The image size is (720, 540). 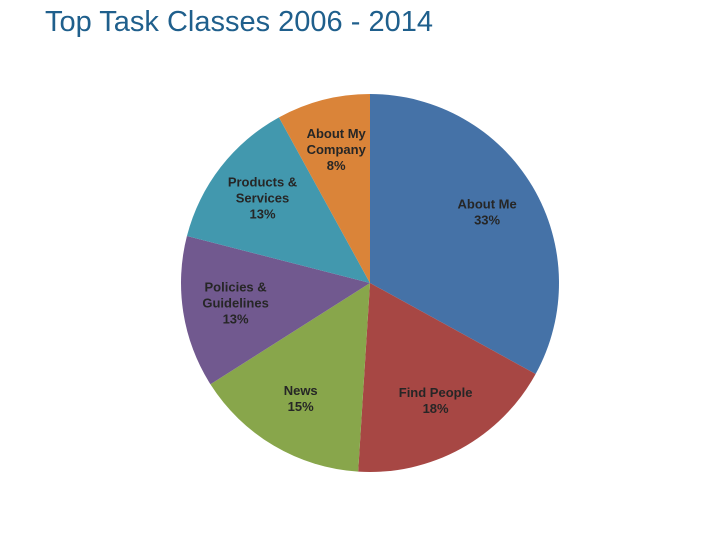 What do you see at coordinates (301, 399) in the screenshot?
I see `pie-slice-label-2: News 15%` at bounding box center [301, 399].